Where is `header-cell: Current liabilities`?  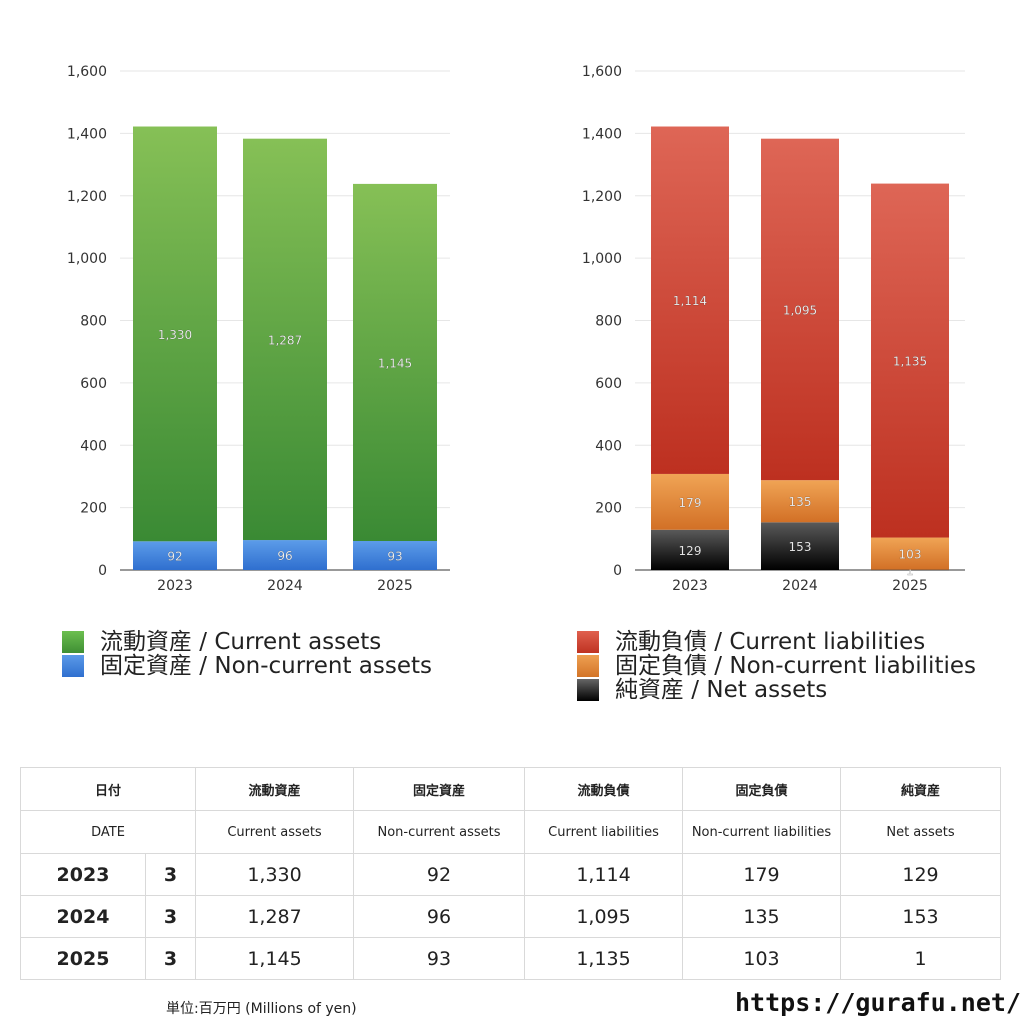 header-cell: Current liabilities is located at coordinates (604, 832).